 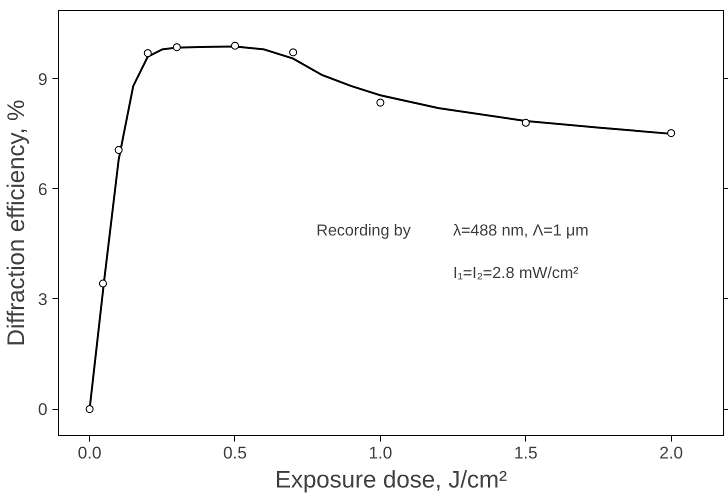 I want to click on x-tick-label: 1.5, so click(x=526, y=453).